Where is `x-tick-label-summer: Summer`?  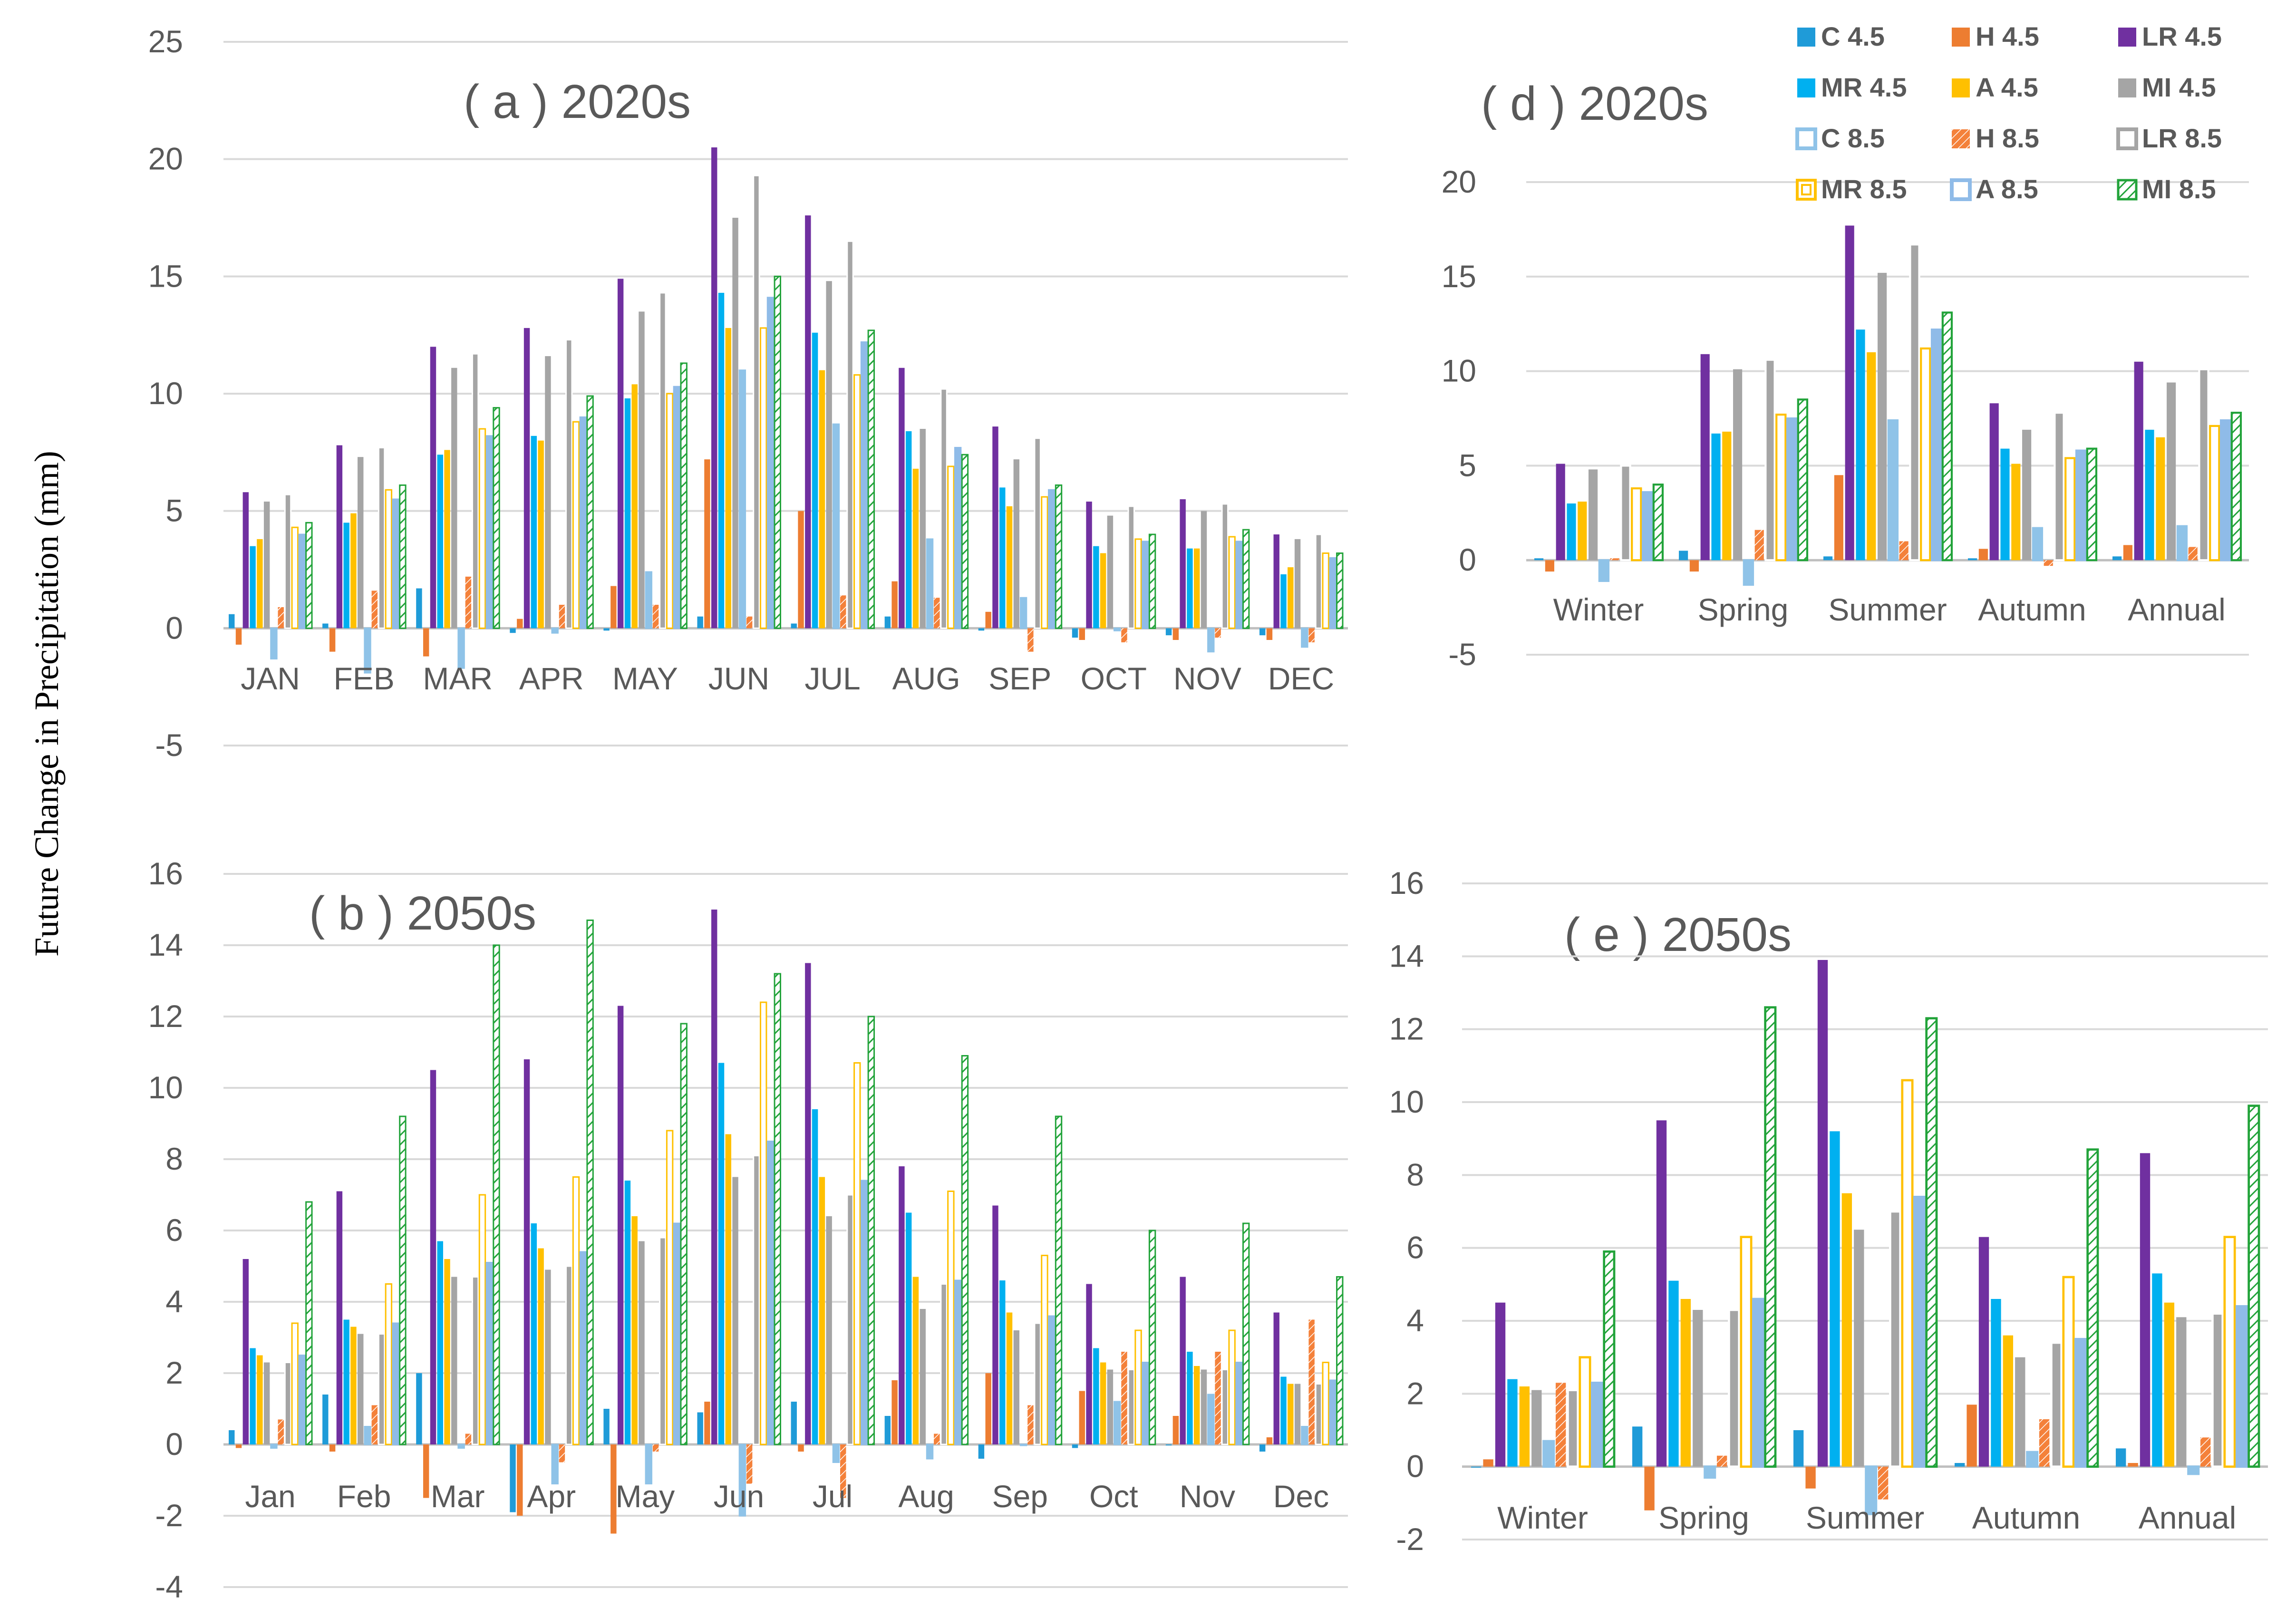
x-tick-label-summer: Summer is located at coordinates (1865, 1517).